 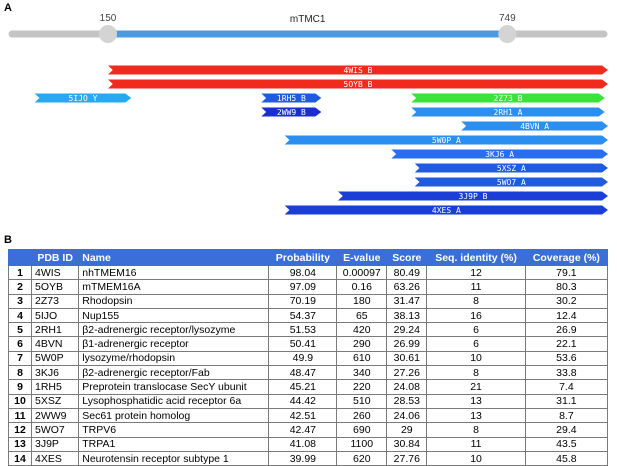 I want to click on hit-label: 2WW9_B, so click(x=291, y=112).